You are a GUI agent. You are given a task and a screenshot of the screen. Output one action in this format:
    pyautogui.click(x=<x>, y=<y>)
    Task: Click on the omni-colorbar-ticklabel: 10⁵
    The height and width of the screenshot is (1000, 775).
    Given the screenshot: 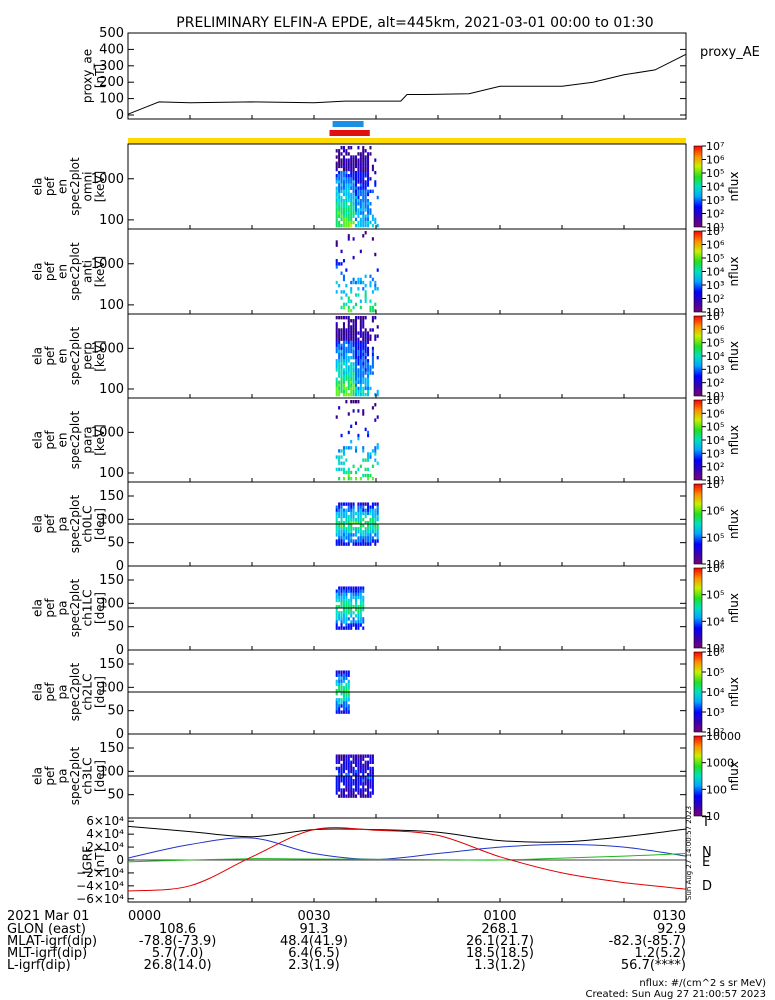 What is the action you would take?
    pyautogui.click(x=715, y=173)
    